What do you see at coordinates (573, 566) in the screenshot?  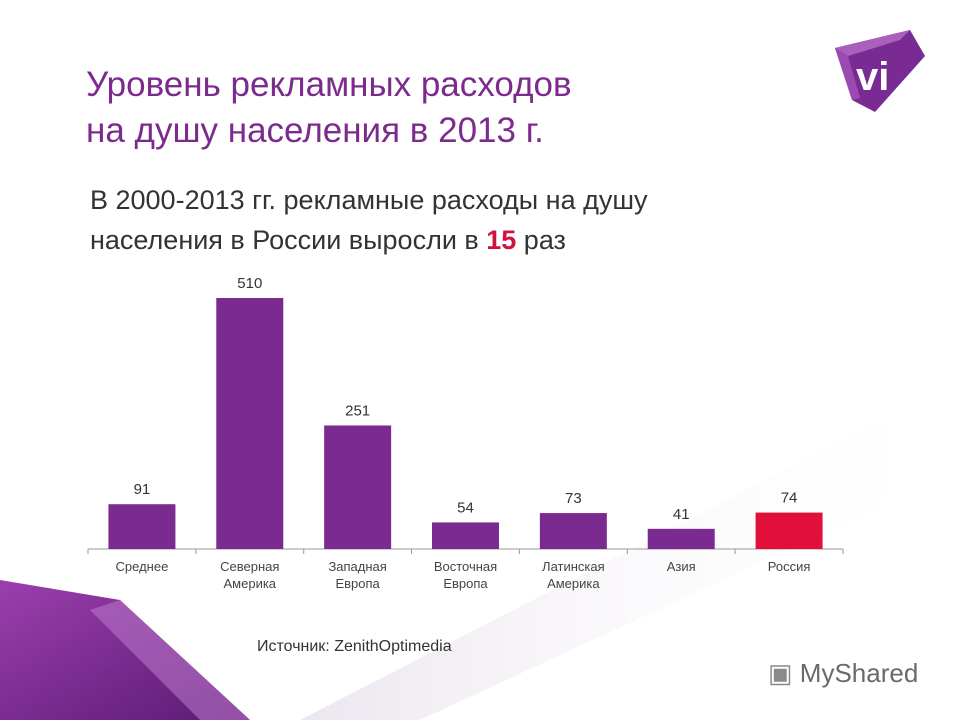 I see `category-label: Латинская` at bounding box center [573, 566].